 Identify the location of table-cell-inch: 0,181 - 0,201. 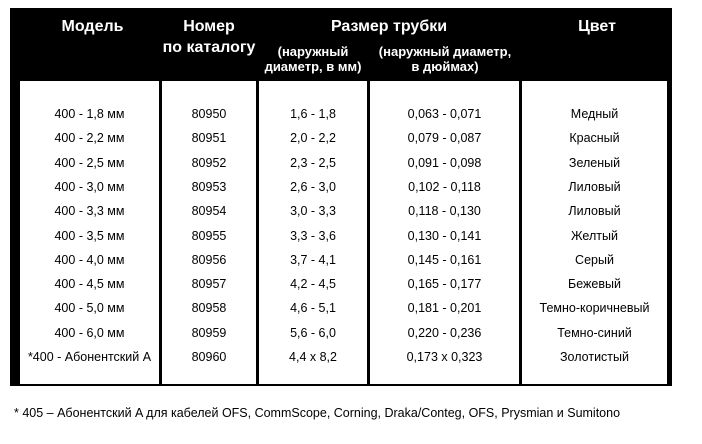
(444, 308).